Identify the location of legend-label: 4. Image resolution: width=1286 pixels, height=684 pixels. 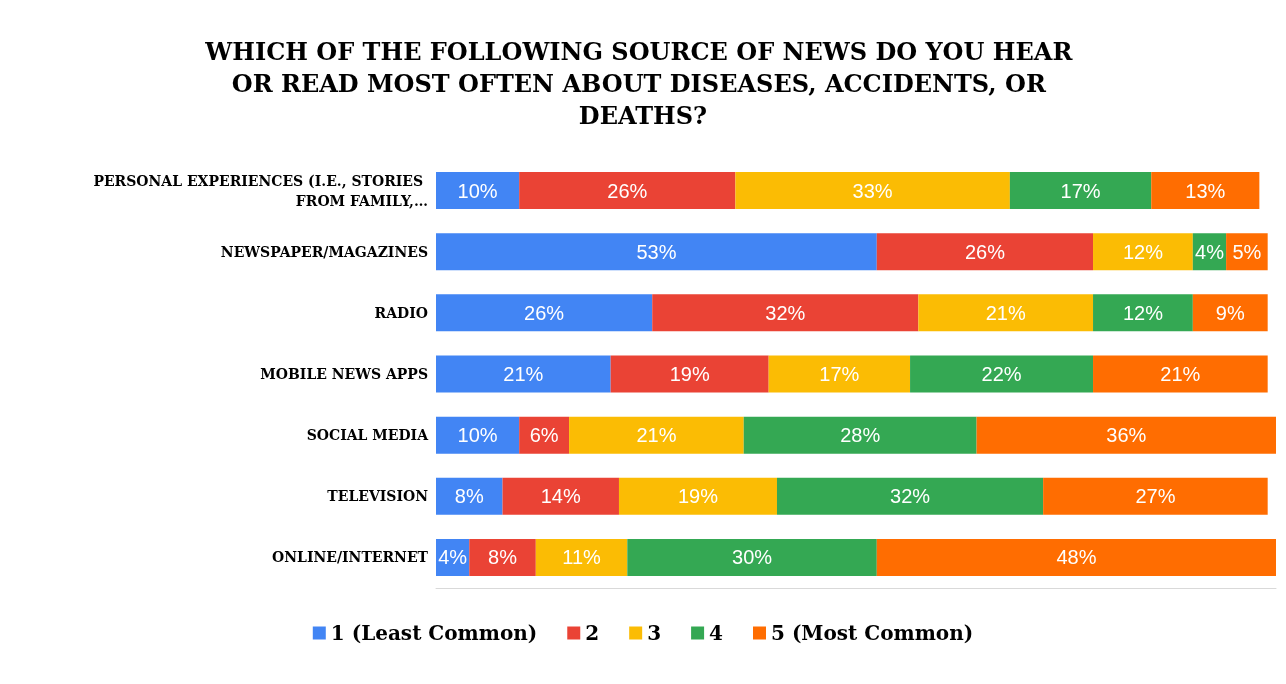
(716, 633).